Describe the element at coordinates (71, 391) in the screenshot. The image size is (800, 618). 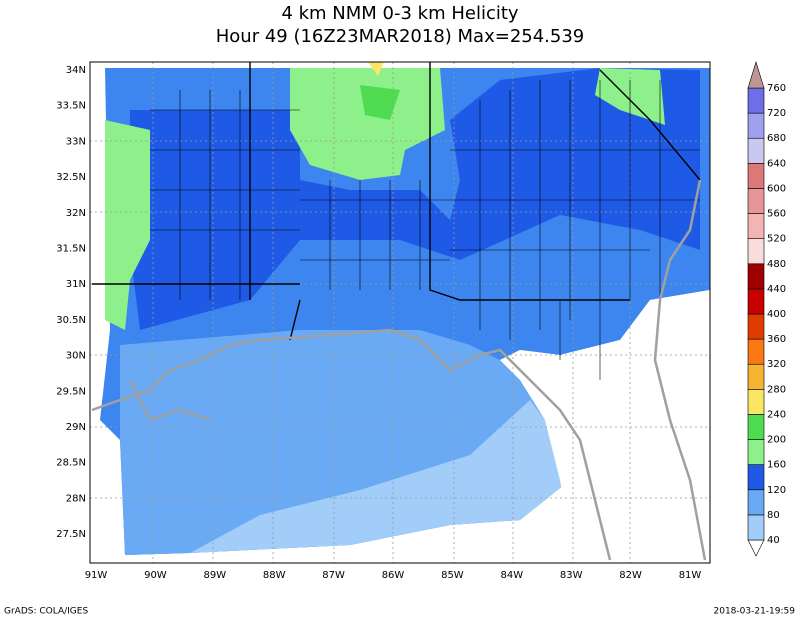
I see `latitude-label: 29.5N` at that location.